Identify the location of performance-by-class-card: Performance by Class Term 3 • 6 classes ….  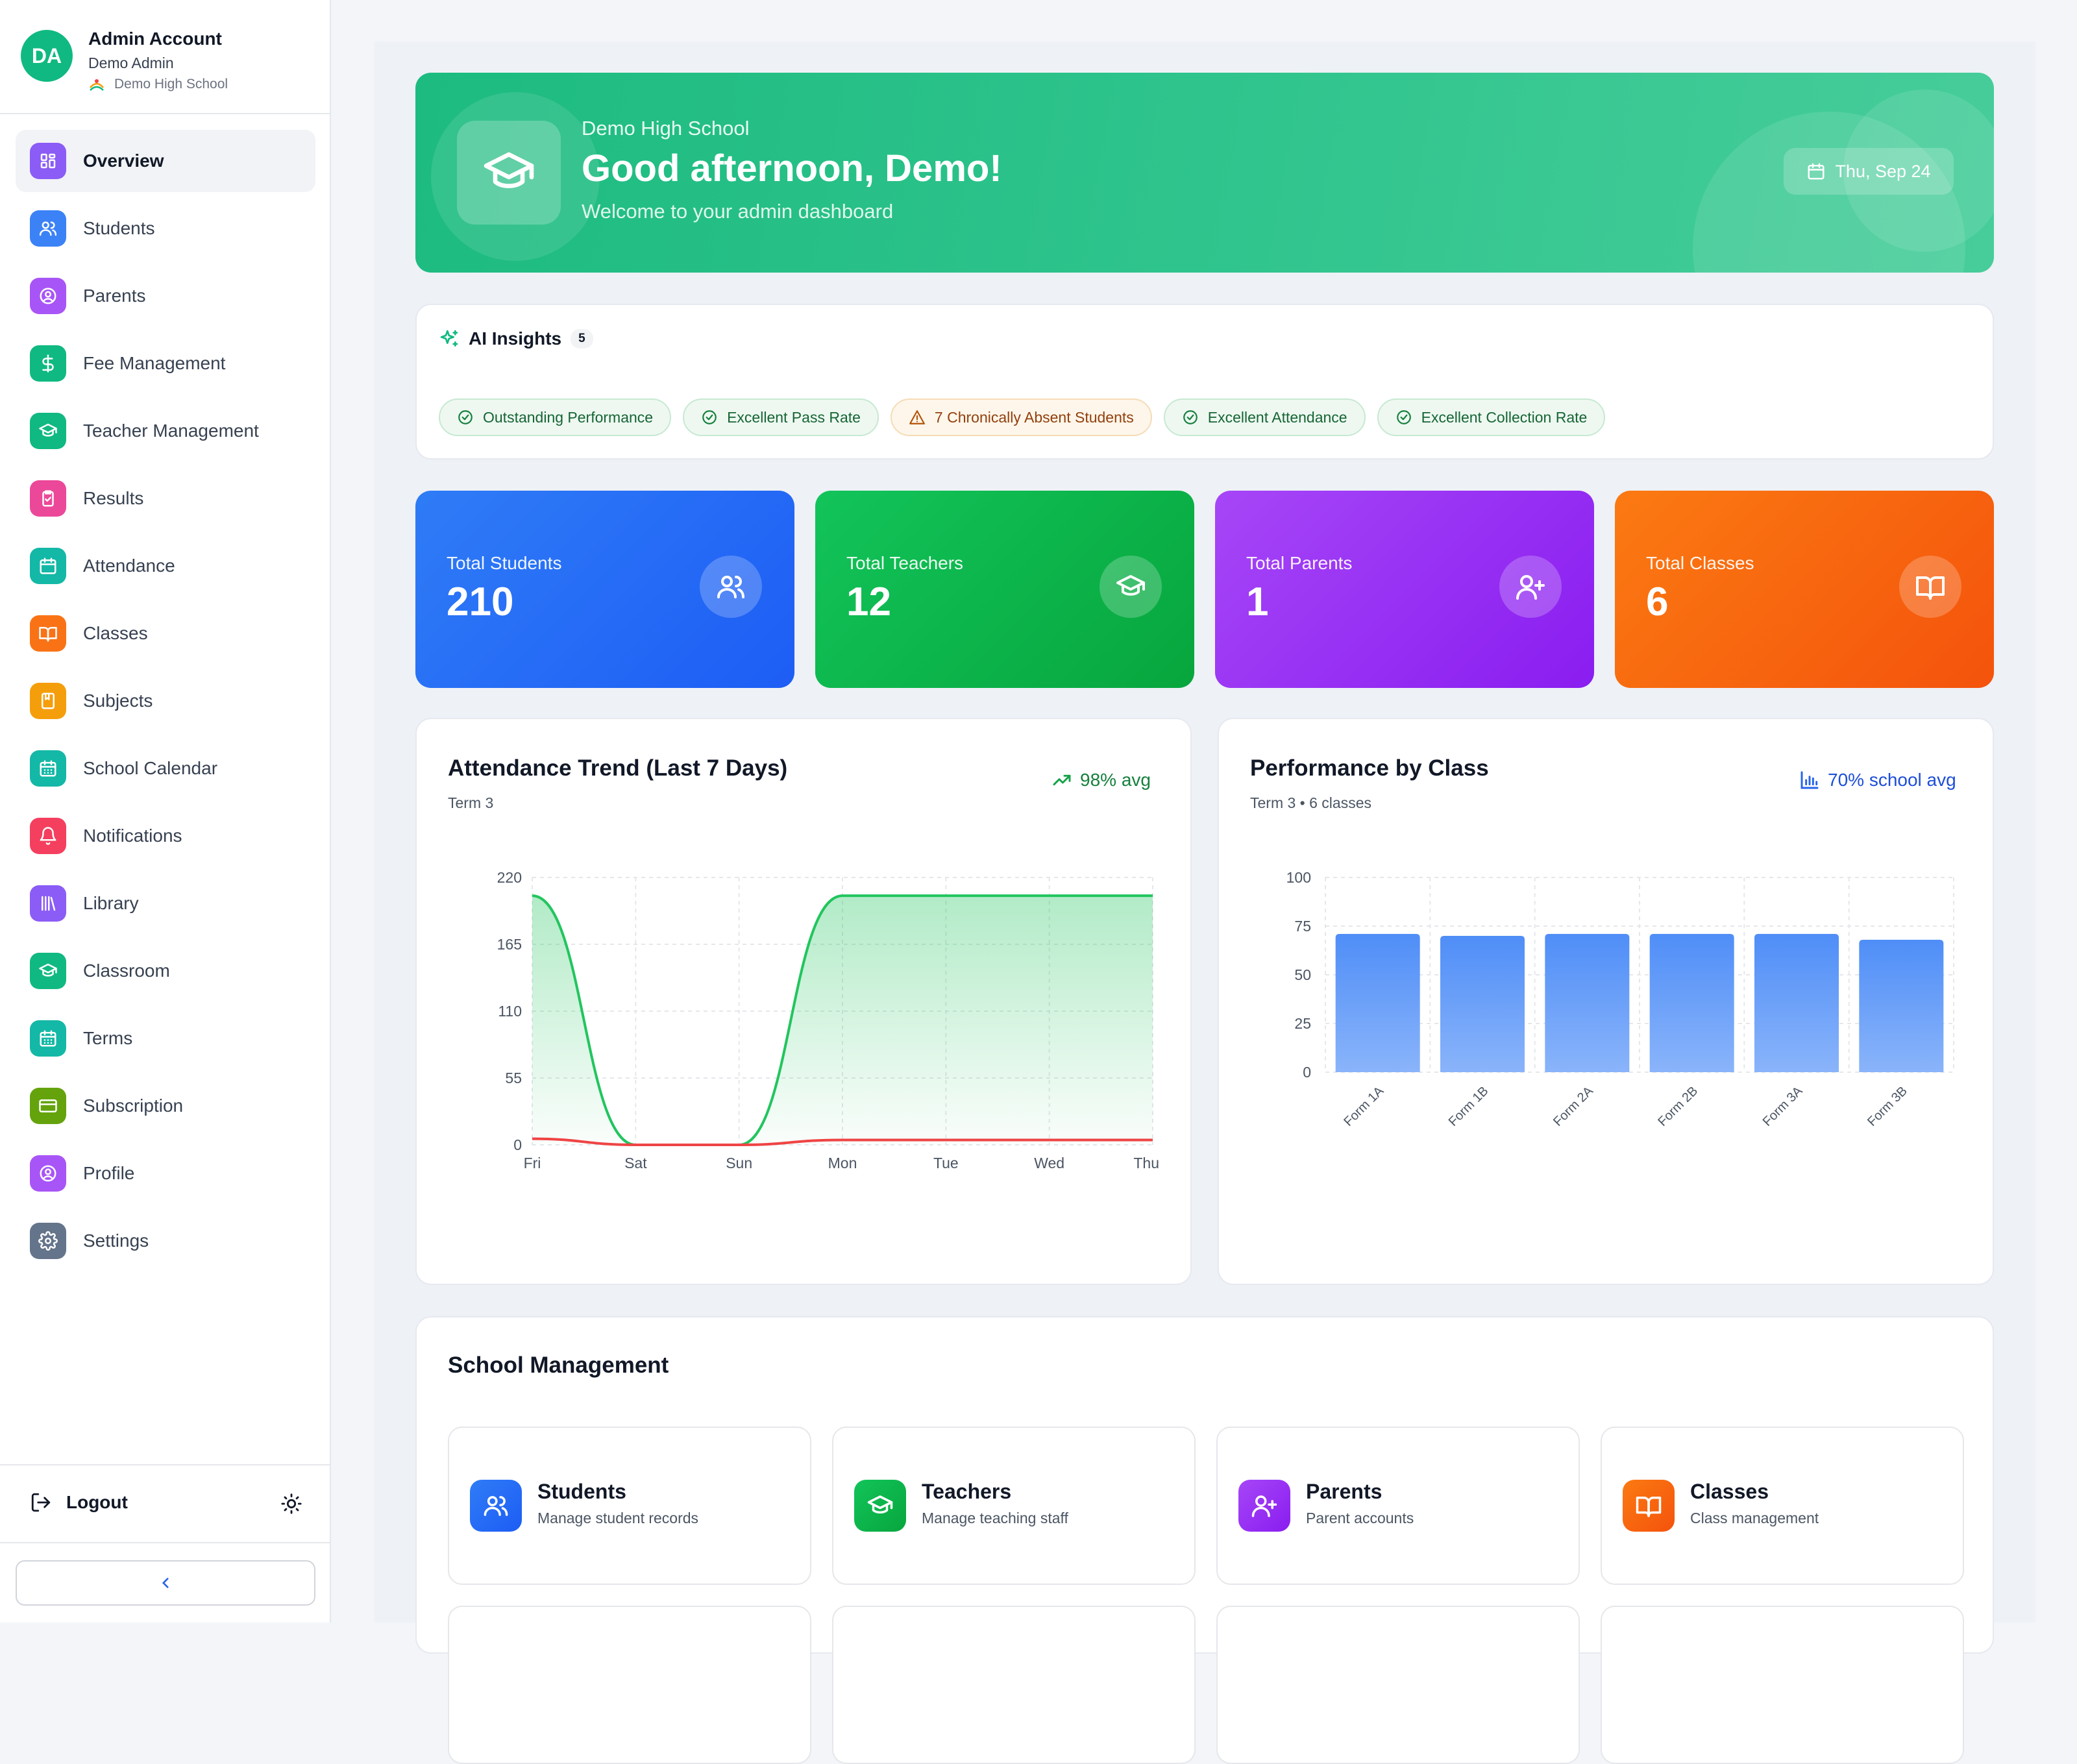
(1606, 1001).